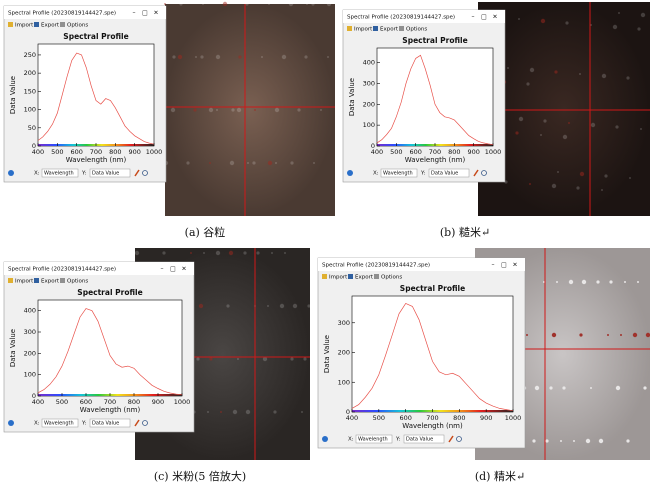  What do you see at coordinates (415, 152) in the screenshot?
I see `x-tick-label: 600` at bounding box center [415, 152].